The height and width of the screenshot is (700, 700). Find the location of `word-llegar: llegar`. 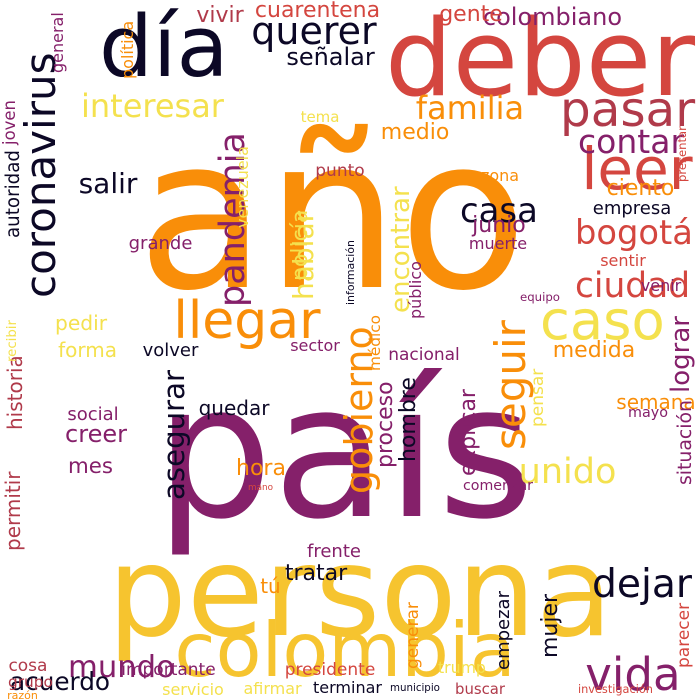

word-llegar: llegar is located at coordinates (247, 321).